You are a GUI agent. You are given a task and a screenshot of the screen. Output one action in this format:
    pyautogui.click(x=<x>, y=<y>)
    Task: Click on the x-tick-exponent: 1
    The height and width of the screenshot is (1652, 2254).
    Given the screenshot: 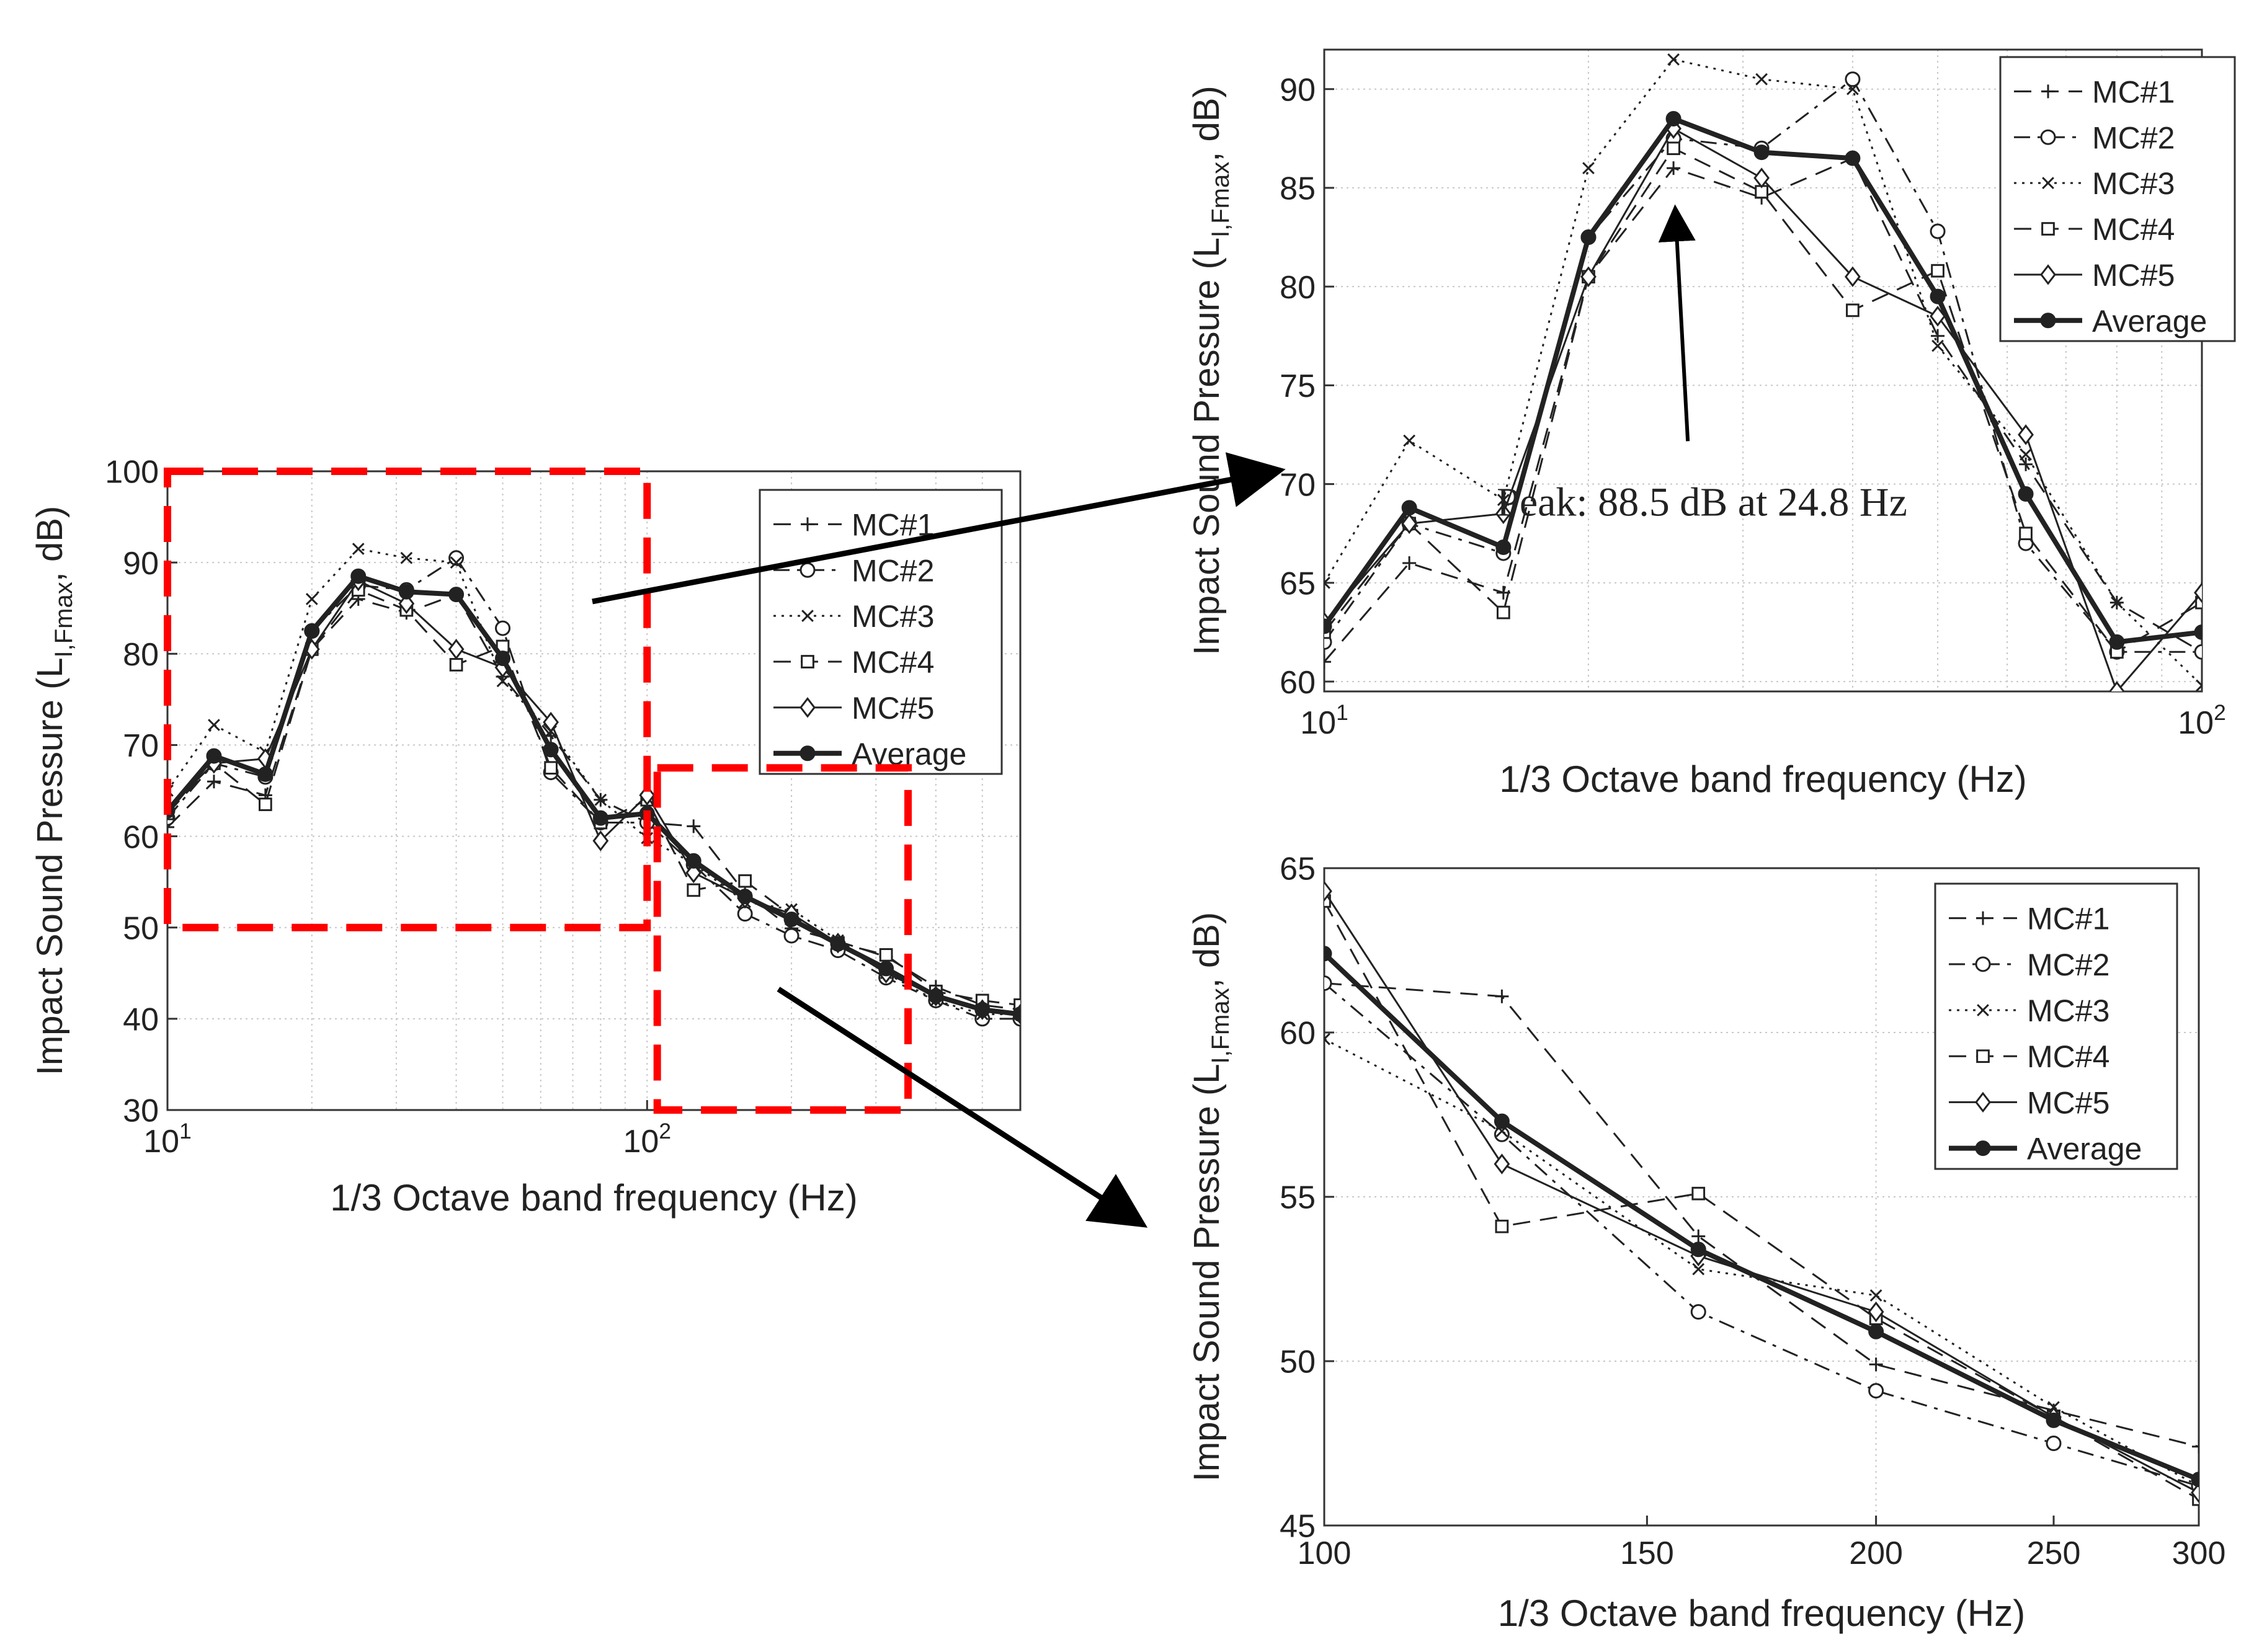 What is the action you would take?
    pyautogui.click(x=185, y=1131)
    